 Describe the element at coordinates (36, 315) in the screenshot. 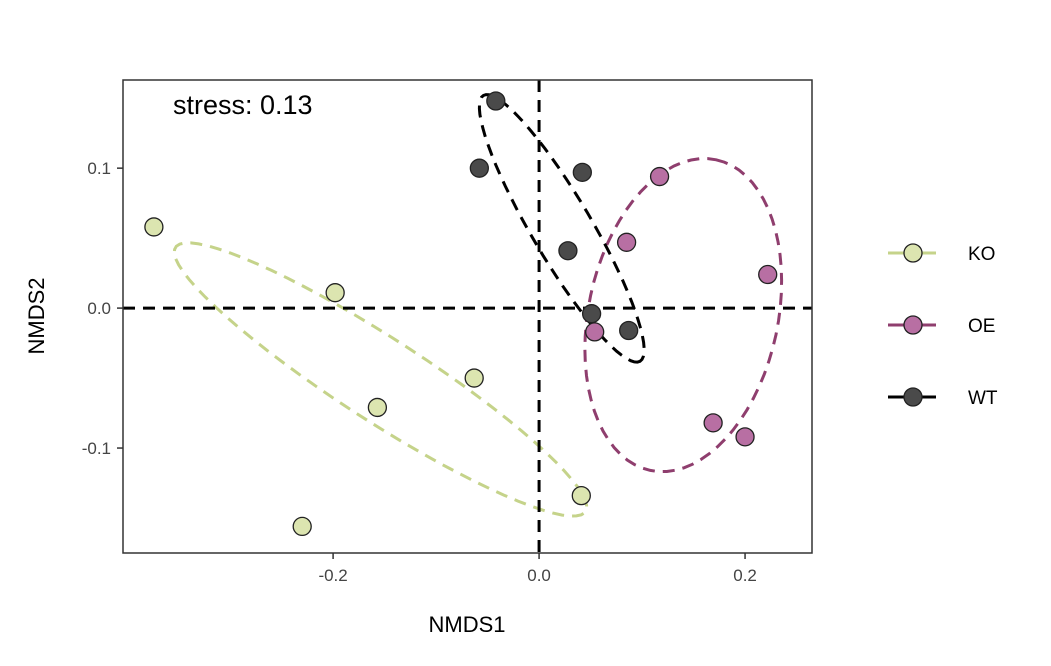

I see `y-axis-label: NMDS2` at that location.